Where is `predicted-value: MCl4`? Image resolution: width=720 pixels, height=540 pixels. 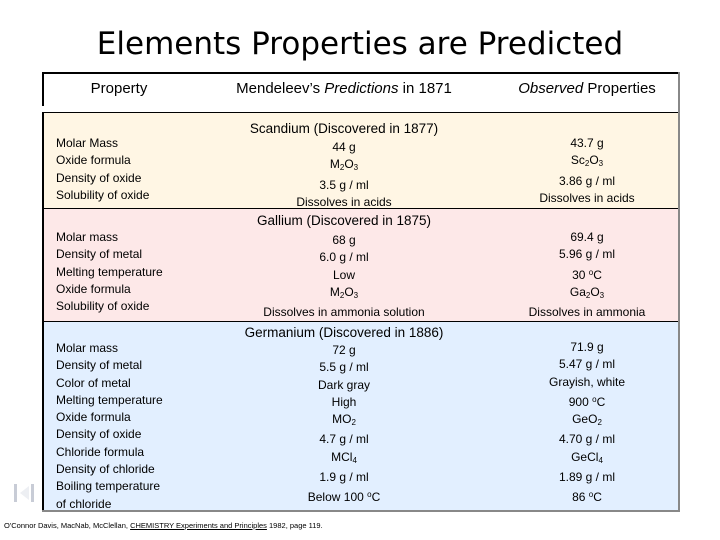
predicted-value: MCl4 is located at coordinates (344, 457).